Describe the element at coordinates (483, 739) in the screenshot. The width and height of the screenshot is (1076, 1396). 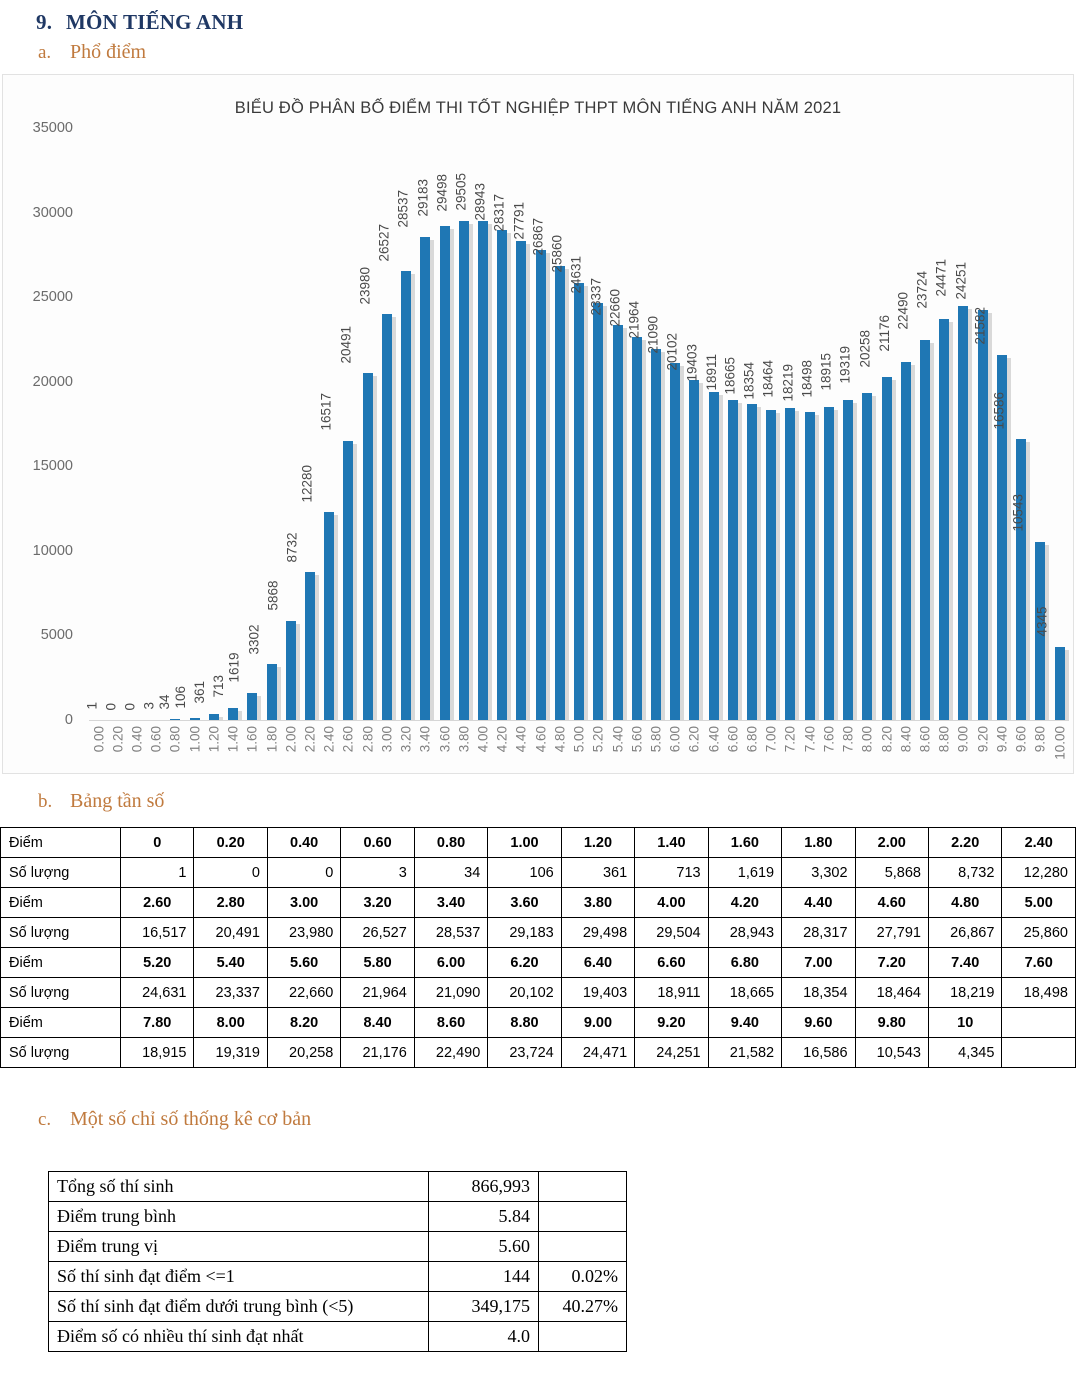
I see `x-axis-tick: 4.00` at that location.